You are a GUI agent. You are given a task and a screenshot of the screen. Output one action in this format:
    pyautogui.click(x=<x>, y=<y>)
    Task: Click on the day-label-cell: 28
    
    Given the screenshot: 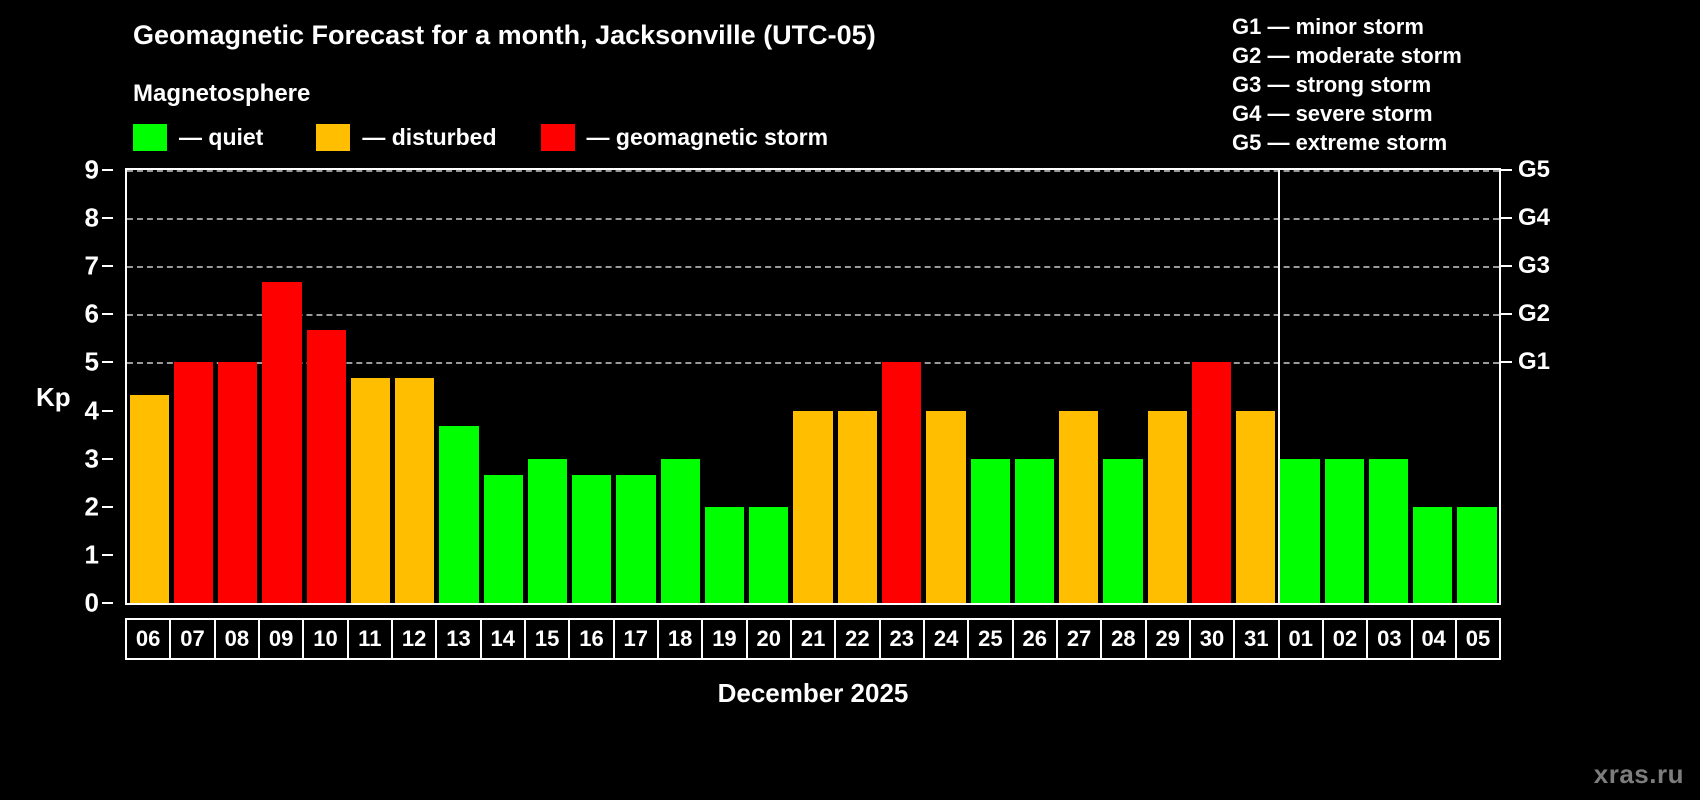 What is the action you would take?
    pyautogui.click(x=1123, y=639)
    